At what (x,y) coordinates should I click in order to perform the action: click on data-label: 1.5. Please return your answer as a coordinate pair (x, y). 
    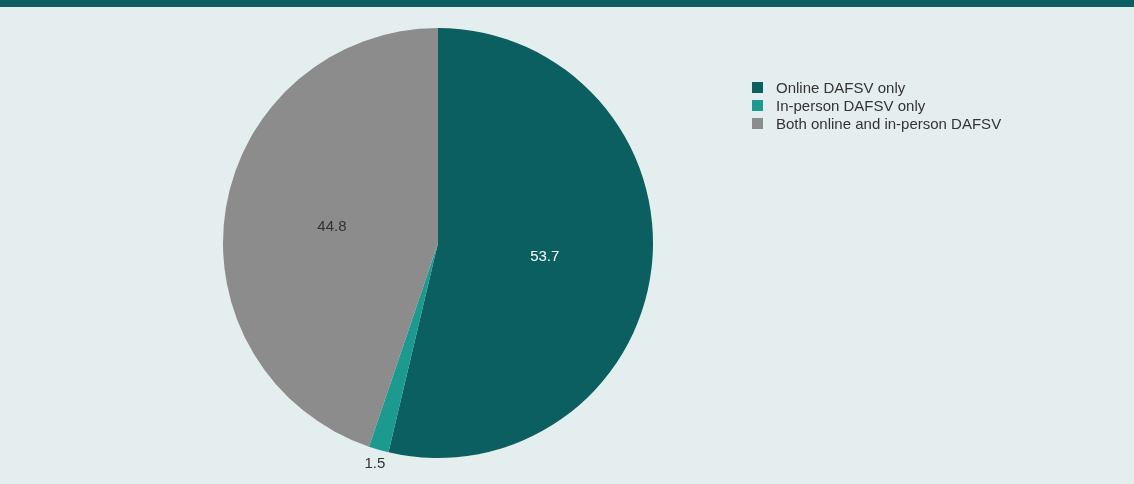
    Looking at the image, I should click on (375, 463).